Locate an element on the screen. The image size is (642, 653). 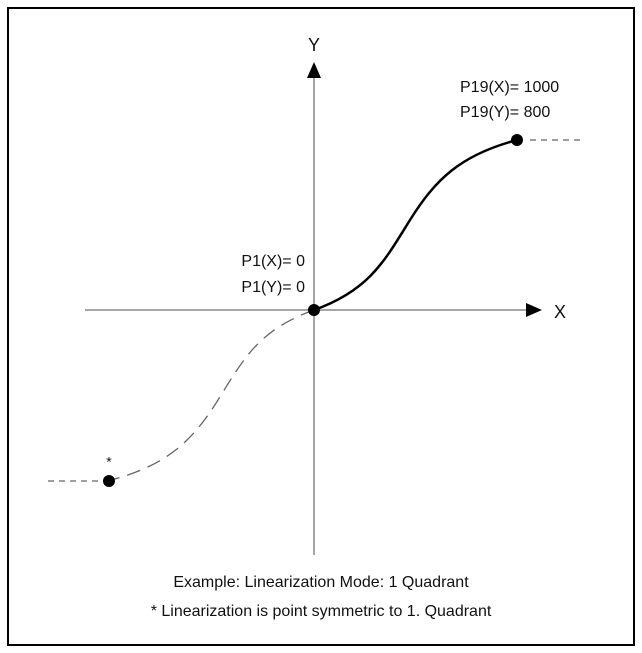
curve is located at coordinates (415, 225).